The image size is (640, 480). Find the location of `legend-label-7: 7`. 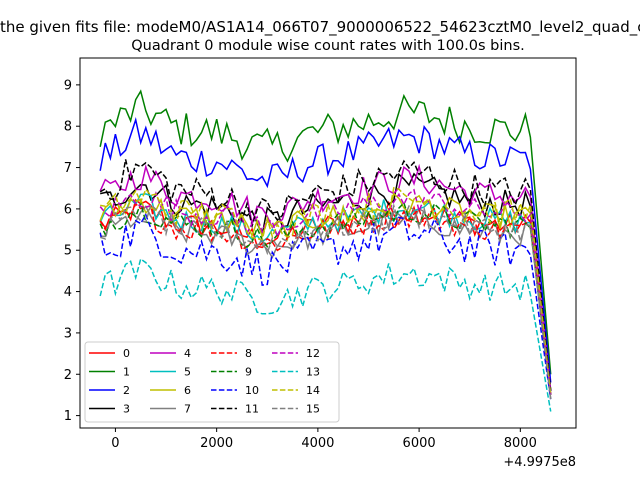

legend-label-7: 7 is located at coordinates (187, 409).